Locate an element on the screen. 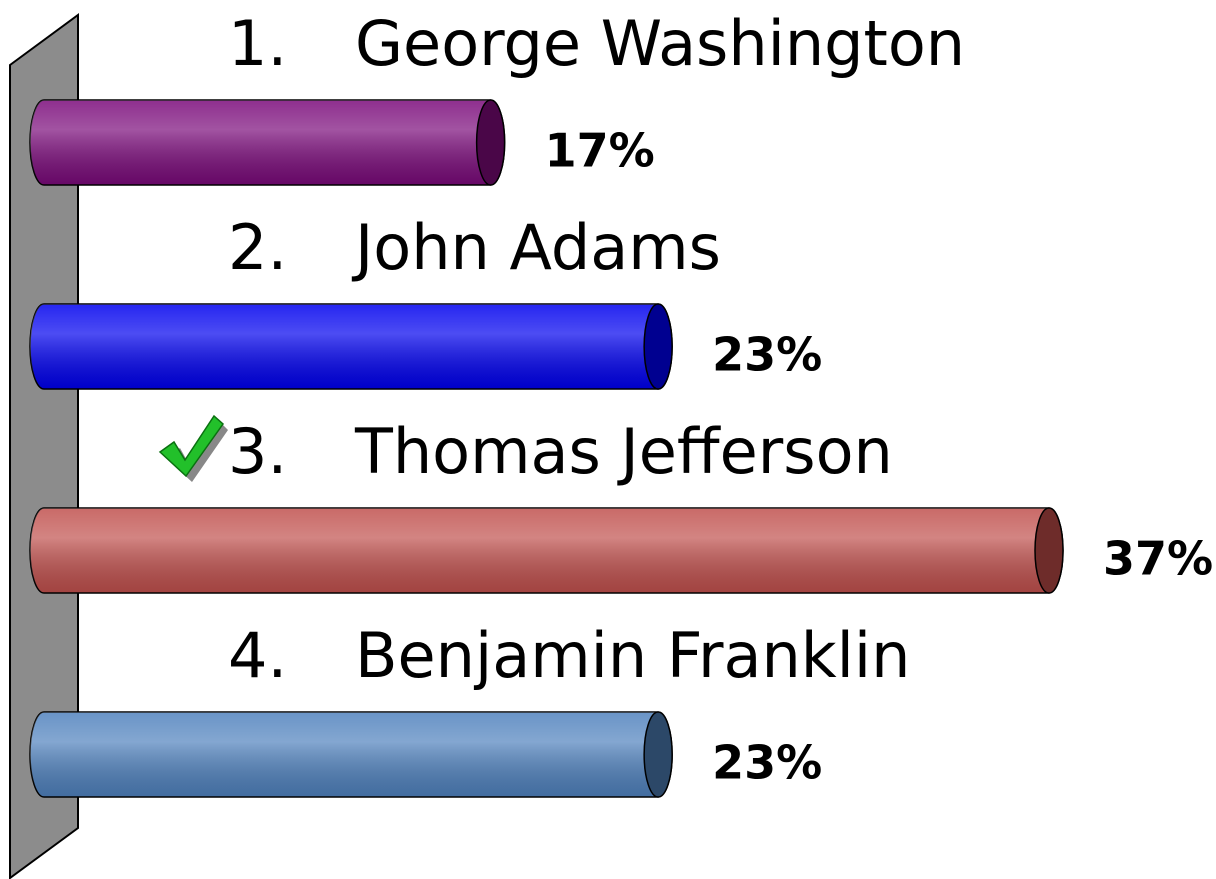  value-label: 37% is located at coordinates (1158, 559).